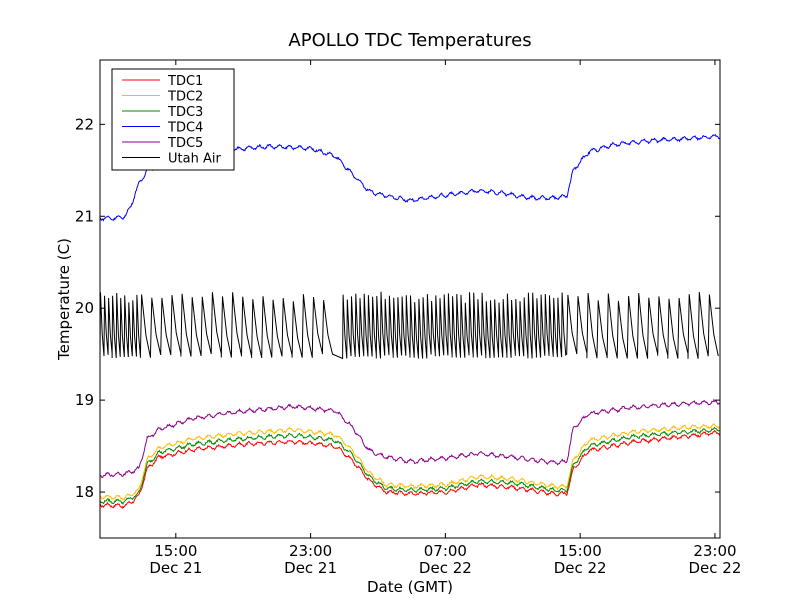 The width and height of the screenshot is (800, 600). What do you see at coordinates (84, 400) in the screenshot?
I see `y-tick-label: 19` at bounding box center [84, 400].